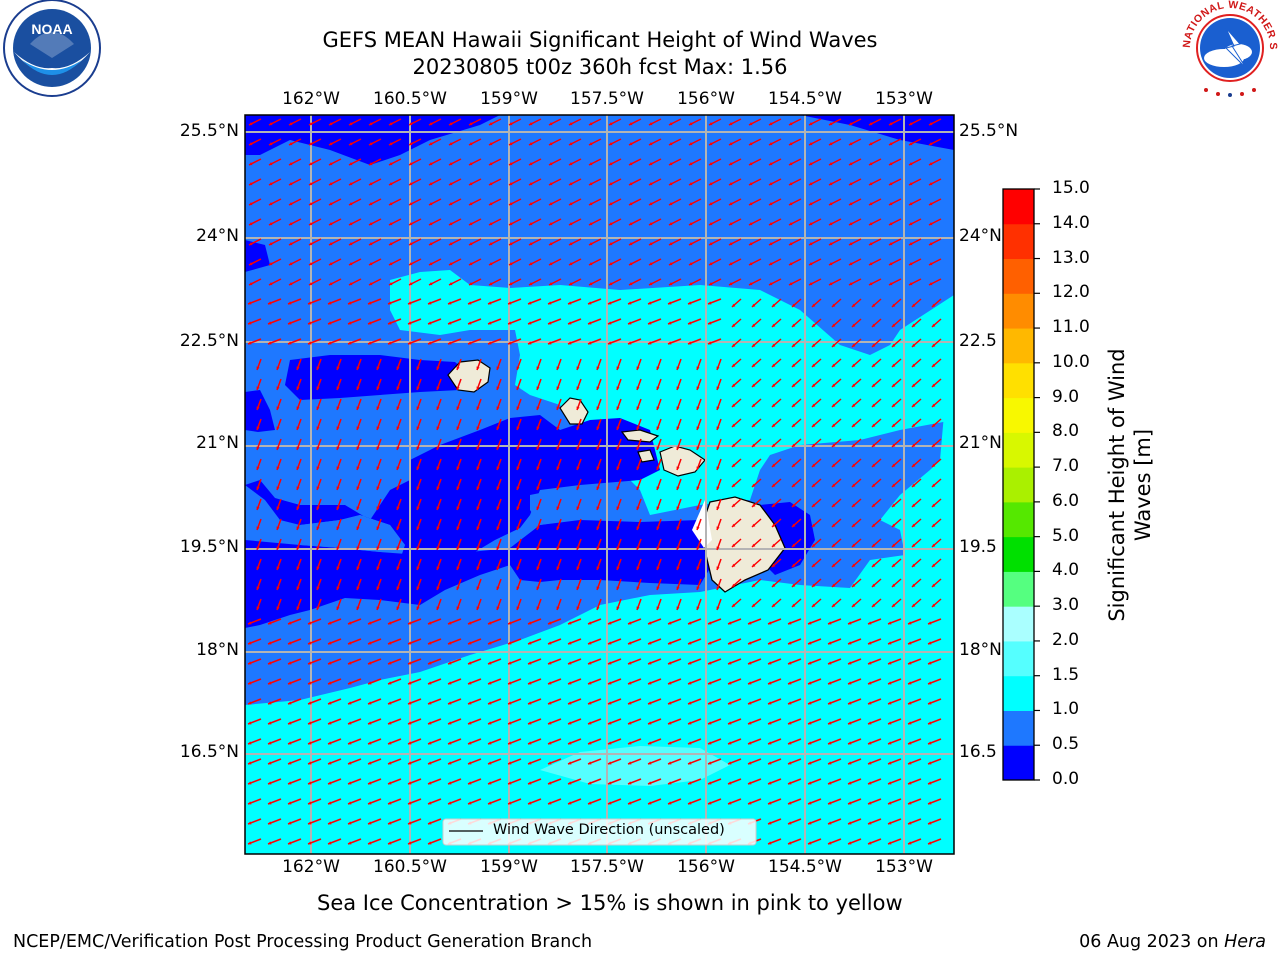  What do you see at coordinates (1066, 466) in the screenshot?
I see `colorbar-tick-label: 7.0` at bounding box center [1066, 466].